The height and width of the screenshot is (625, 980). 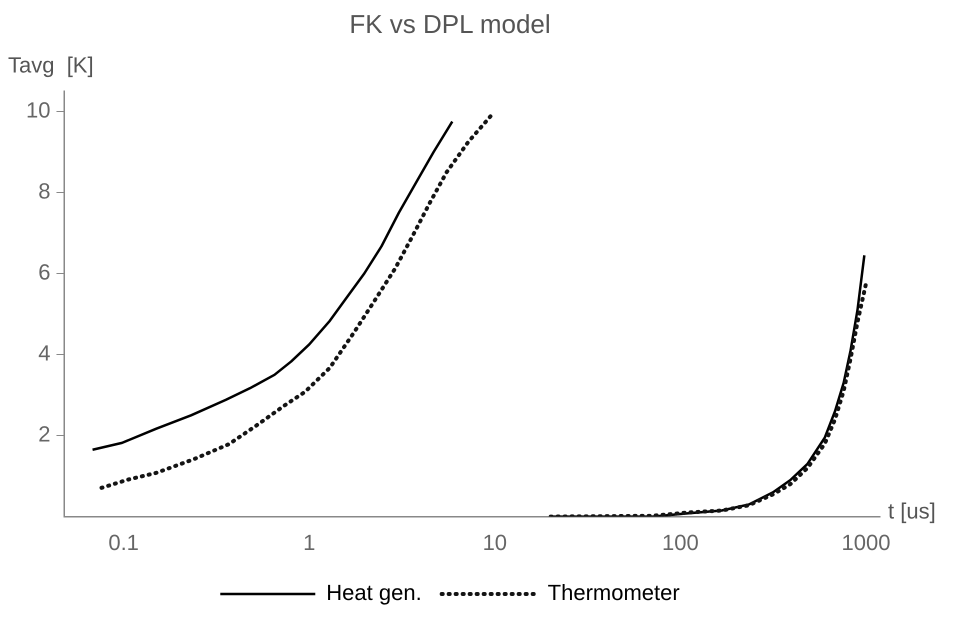 What do you see at coordinates (51, 65) in the screenshot?
I see `y-axis-title: Tavg [K]` at bounding box center [51, 65].